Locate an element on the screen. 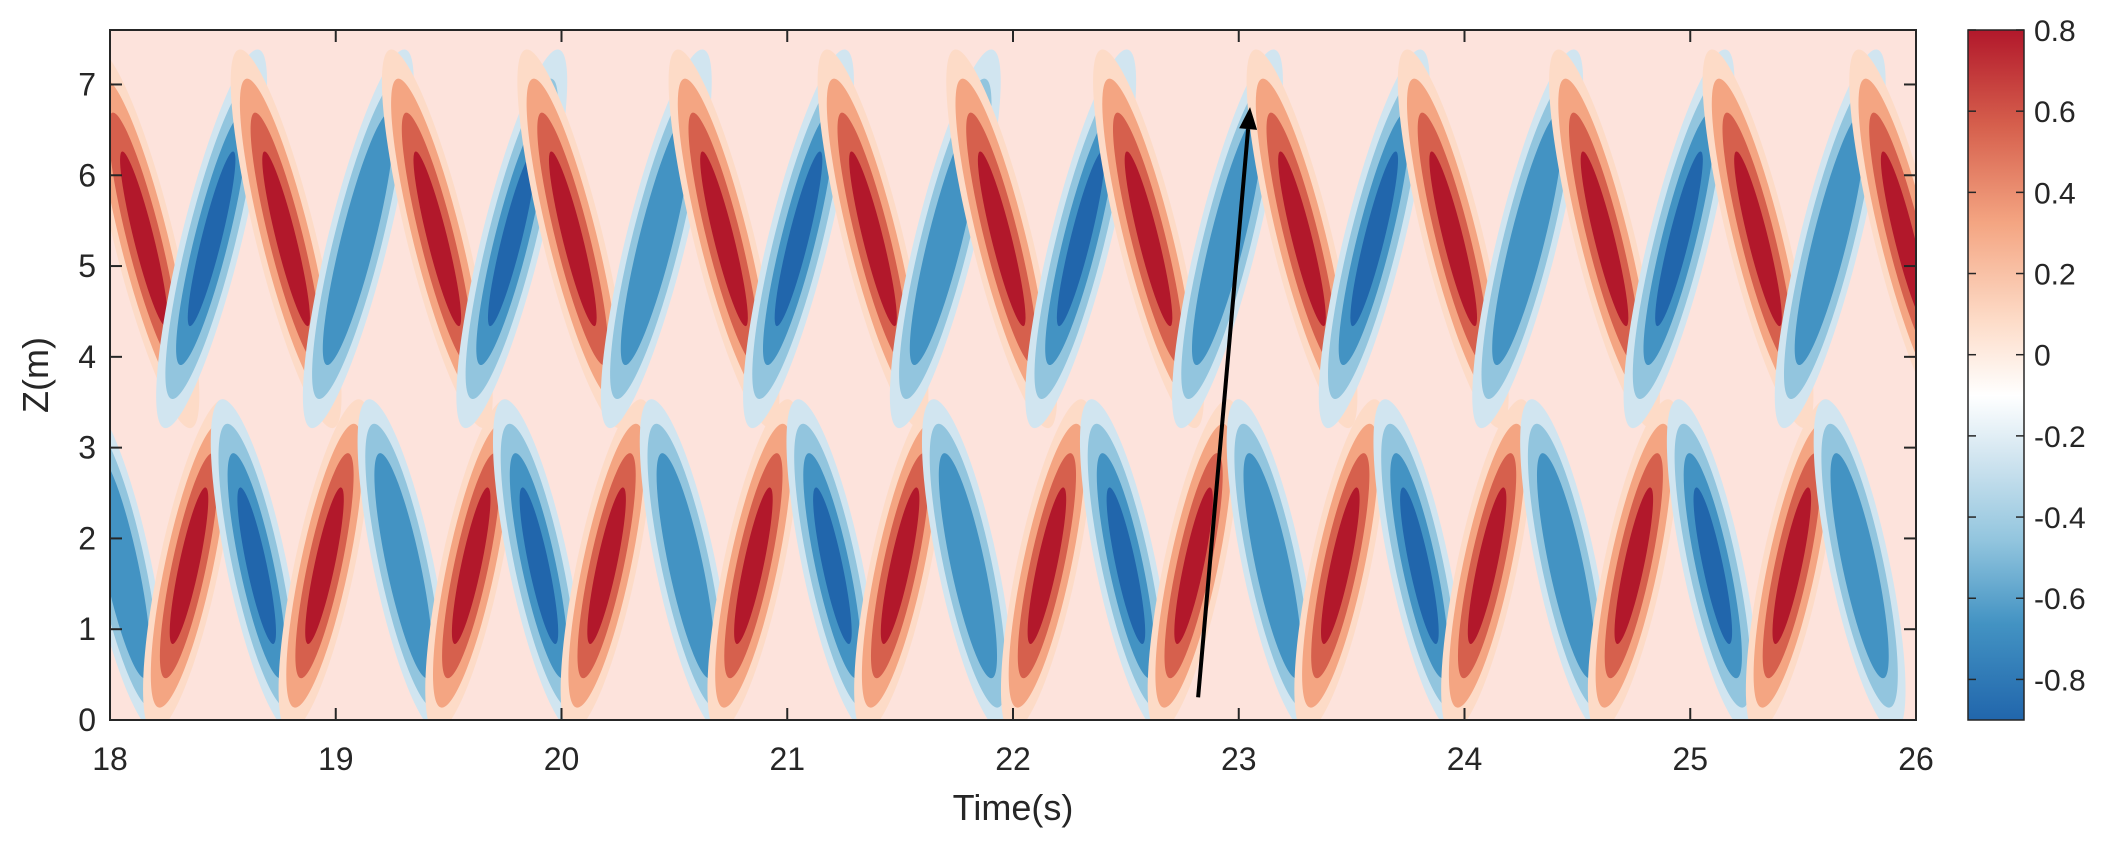 The height and width of the screenshot is (852, 2118). colorbar-gradient is located at coordinates (1996, 375).